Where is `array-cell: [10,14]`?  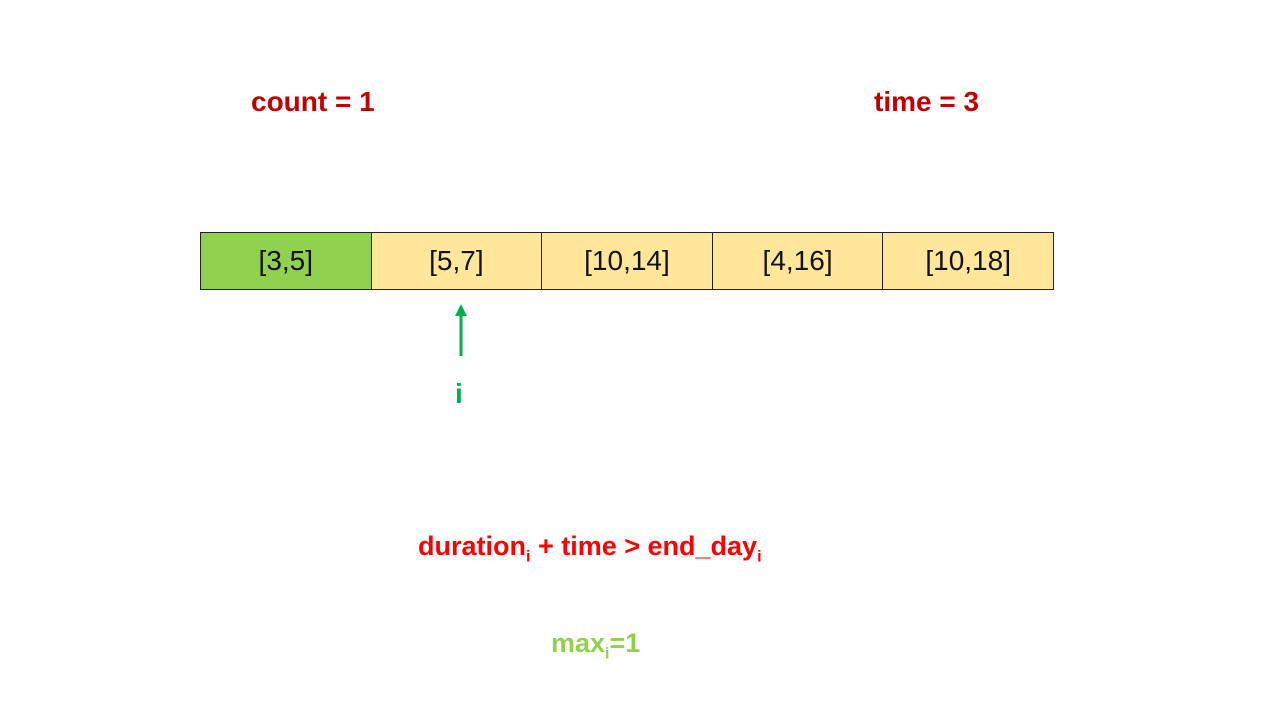 array-cell: [10,14] is located at coordinates (627, 261).